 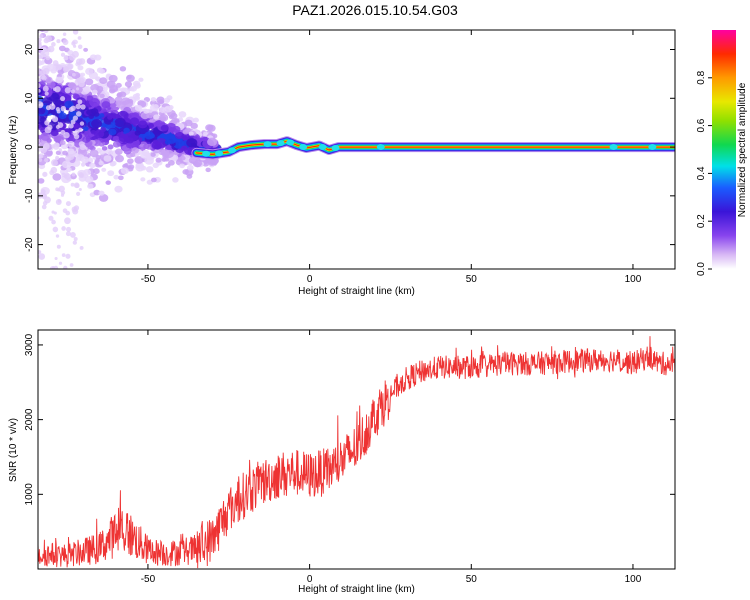 I want to click on x-tick-label: 100, so click(x=633, y=279).